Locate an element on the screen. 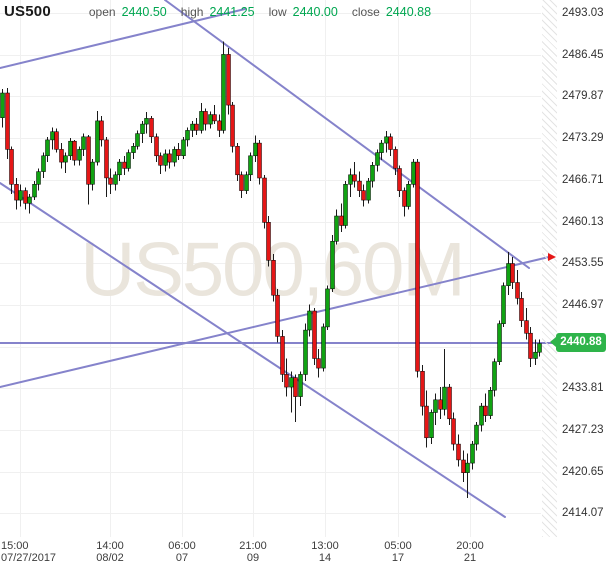  ohlc-field: low 2440.00 is located at coordinates (303, 12).